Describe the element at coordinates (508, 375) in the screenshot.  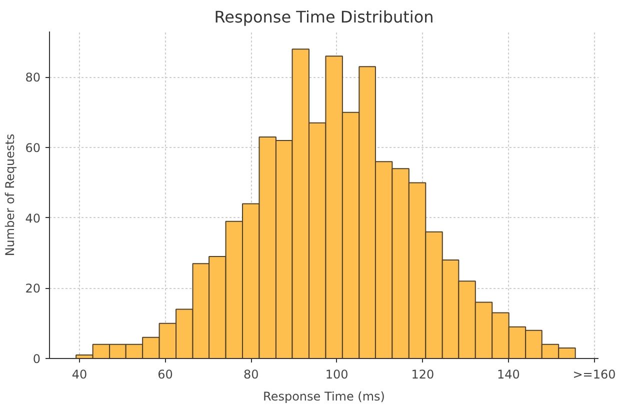
I see `x-tick-label: 140` at that location.